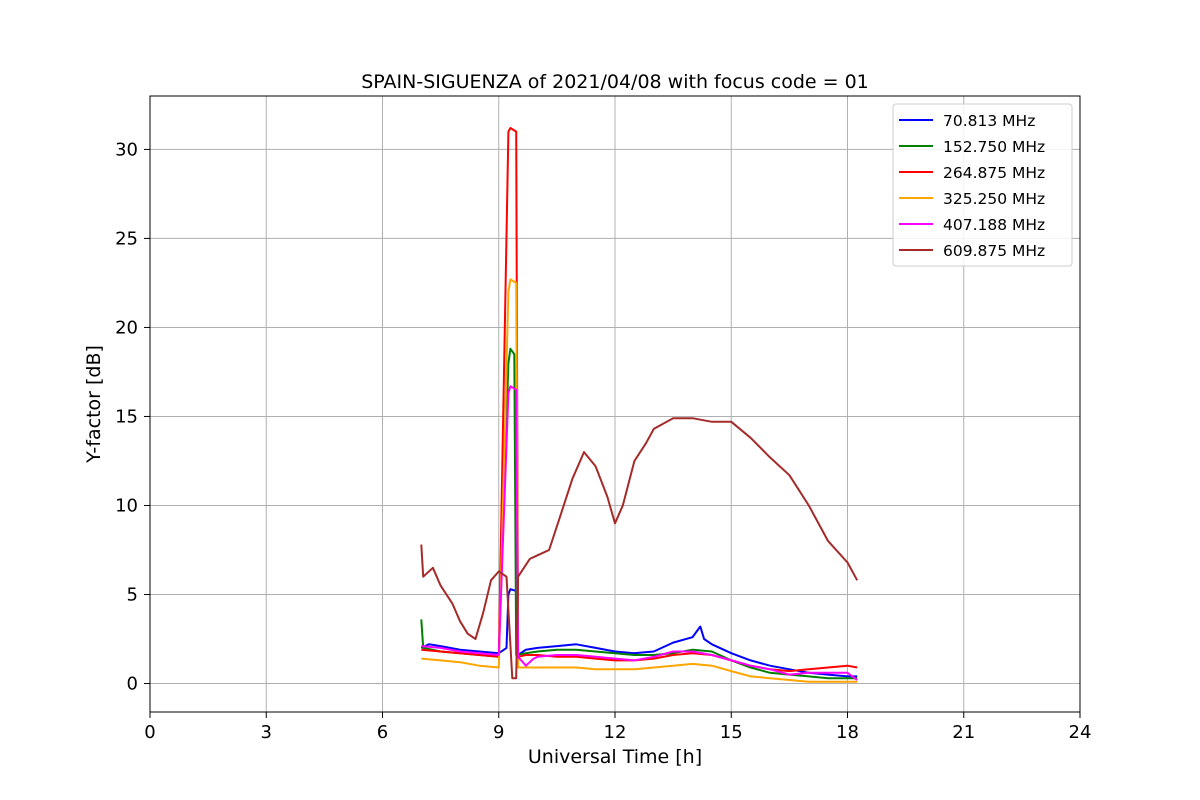 The image size is (1200, 800). Describe the element at coordinates (615, 757) in the screenshot. I see `x-axis-label: Universal Time [h]` at that location.